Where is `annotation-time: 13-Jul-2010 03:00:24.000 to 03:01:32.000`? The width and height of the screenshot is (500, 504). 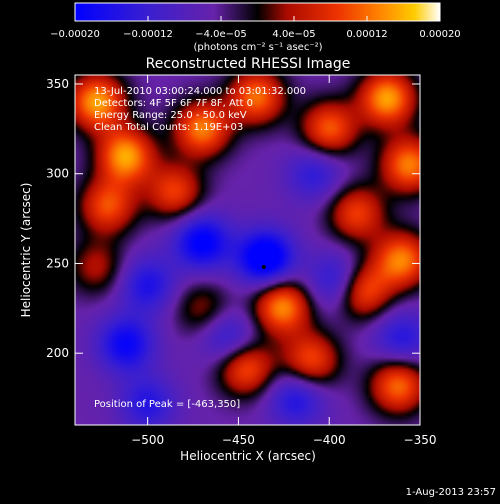 annotation-time: 13-Jul-2010 03:00:24.000 to 03:01:32.000 is located at coordinates (200, 91).